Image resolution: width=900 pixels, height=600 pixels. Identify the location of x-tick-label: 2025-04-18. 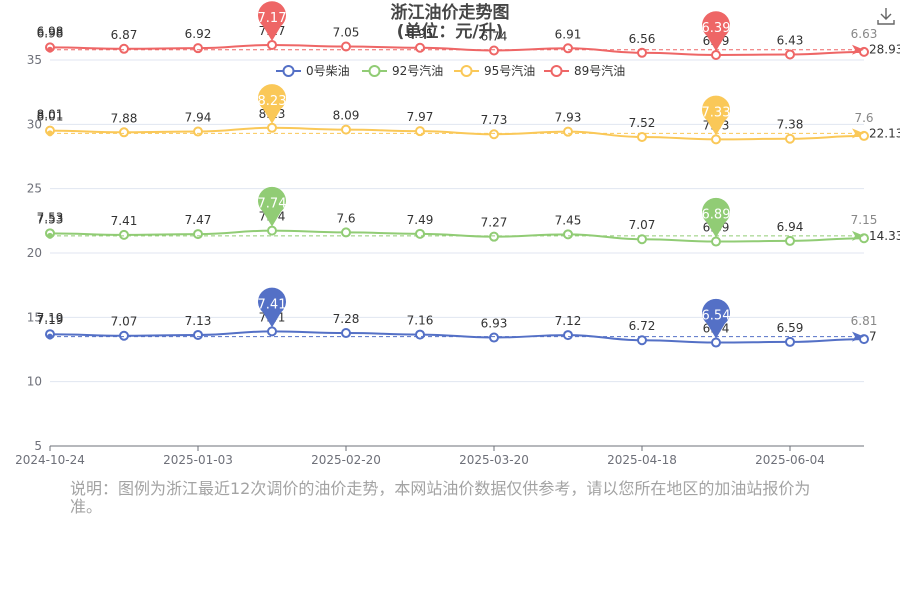
(642, 460).